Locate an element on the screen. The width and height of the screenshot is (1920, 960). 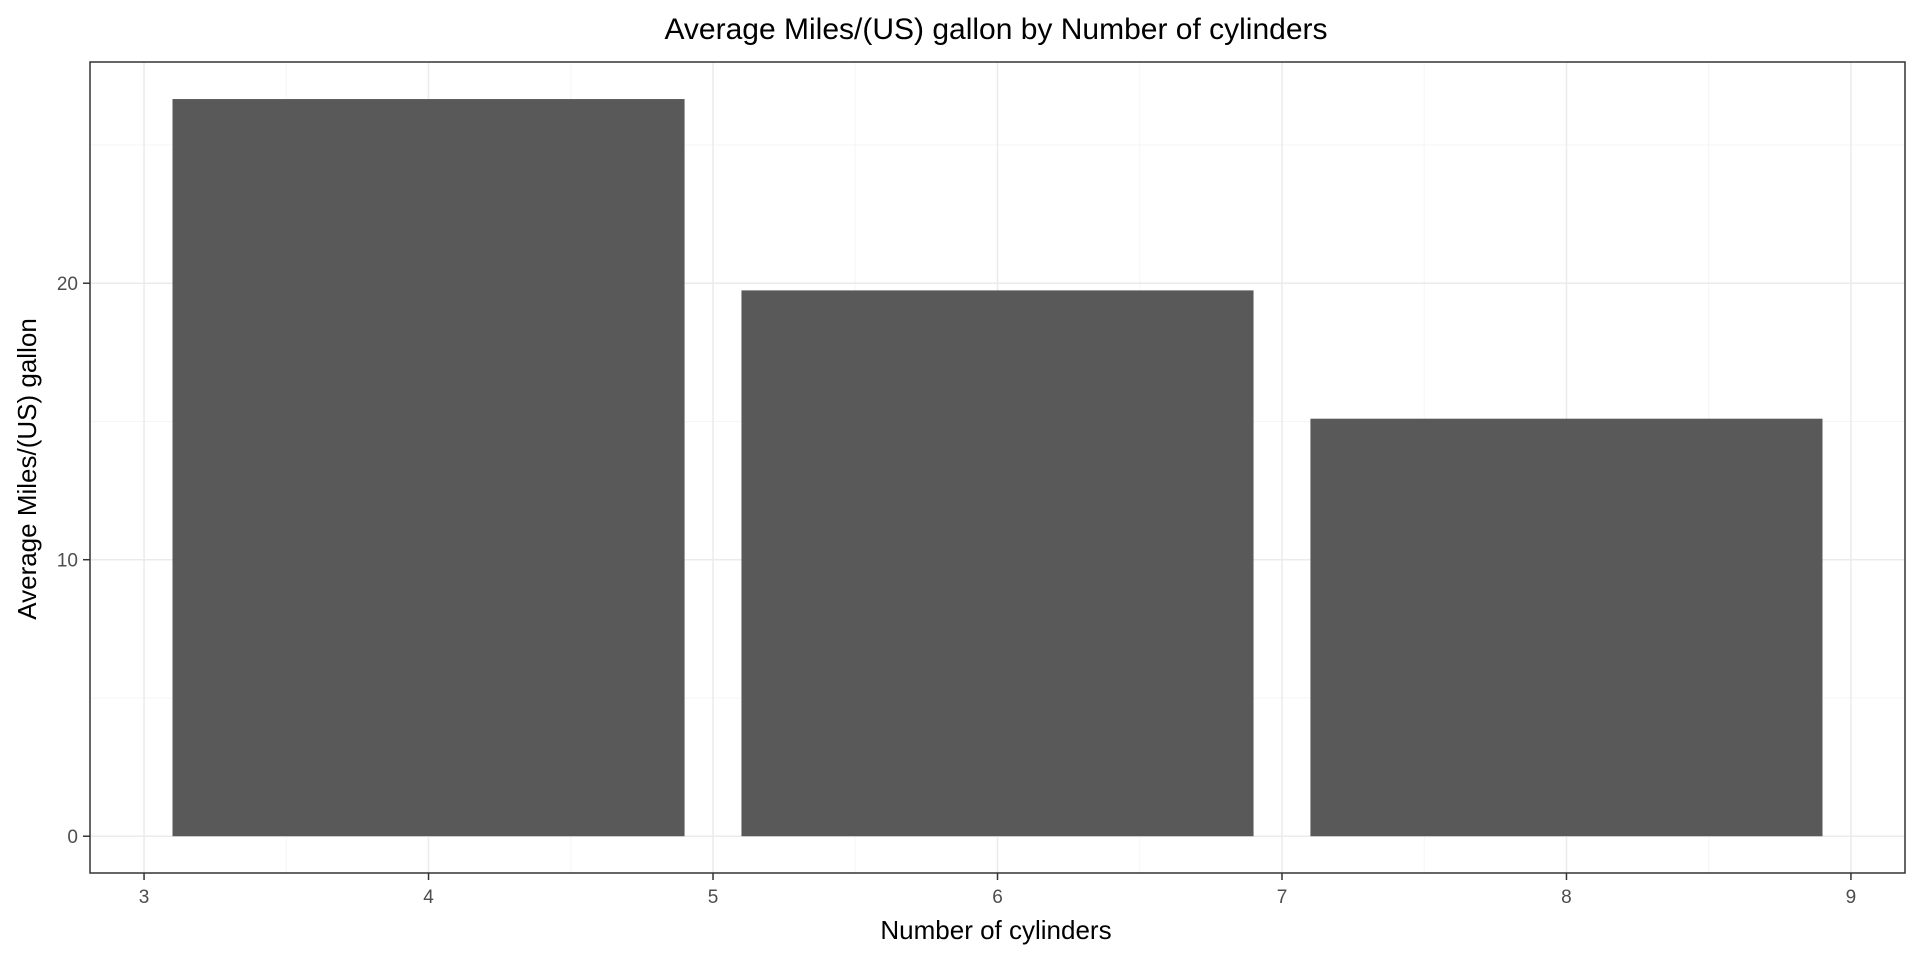
x-tick-label: 6 is located at coordinates (997, 897).